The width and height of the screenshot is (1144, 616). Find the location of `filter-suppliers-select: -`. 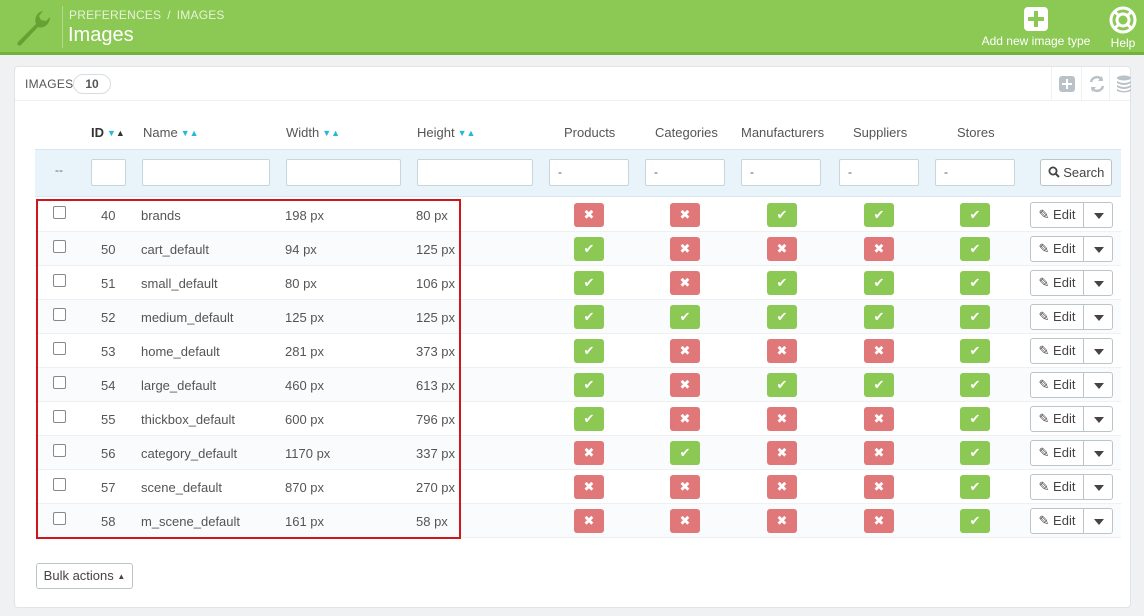

filter-suppliers-select: - is located at coordinates (879, 172).